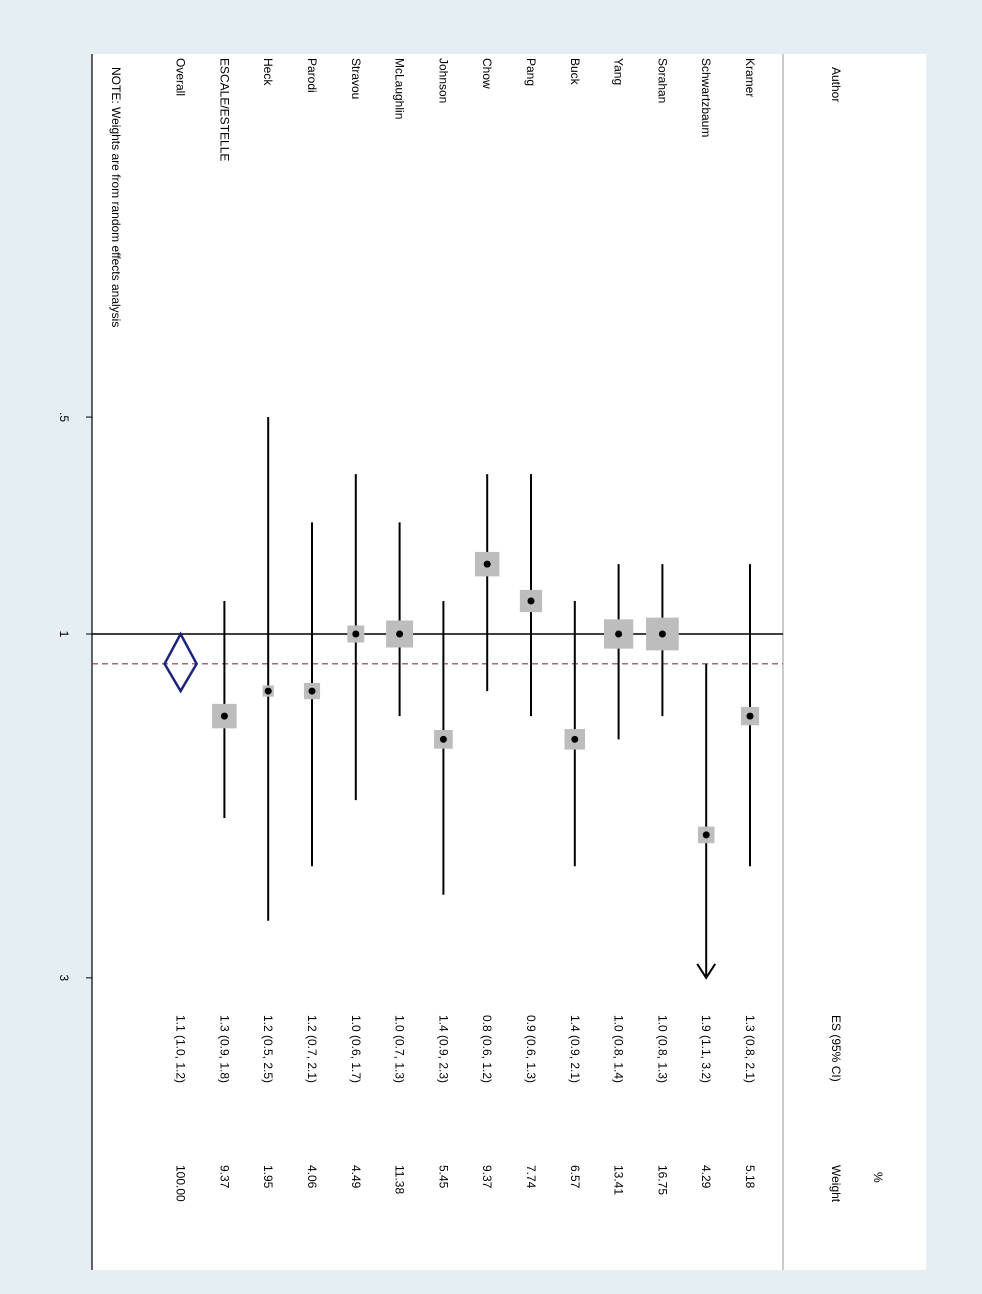  Describe the element at coordinates (662, 1180) in the screenshot. I see `study-weight: 16.75` at that location.